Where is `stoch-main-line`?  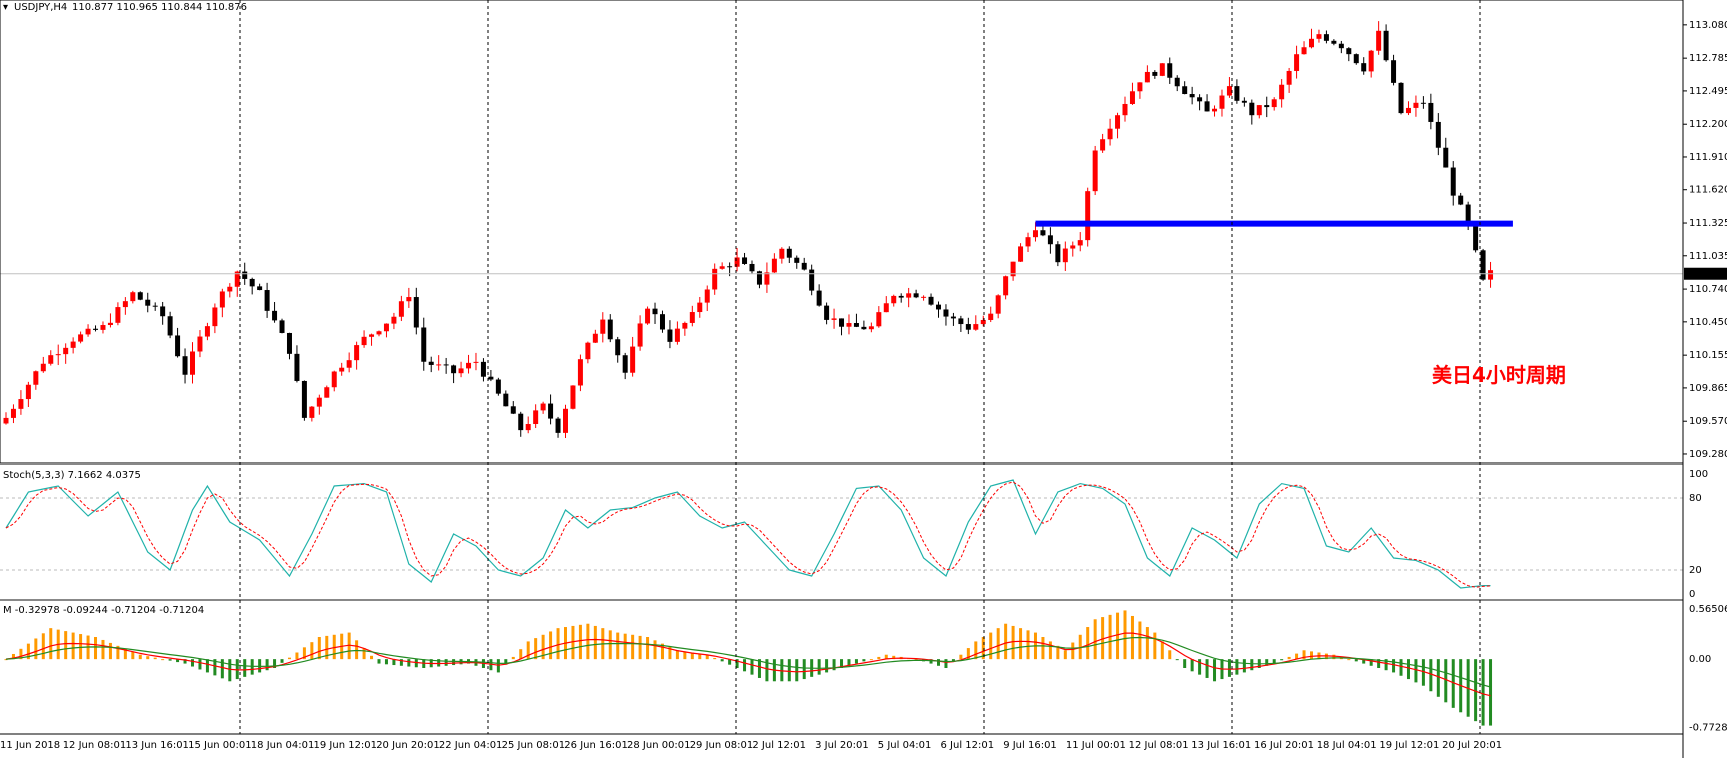
stoch-main-line is located at coordinates (748, 534).